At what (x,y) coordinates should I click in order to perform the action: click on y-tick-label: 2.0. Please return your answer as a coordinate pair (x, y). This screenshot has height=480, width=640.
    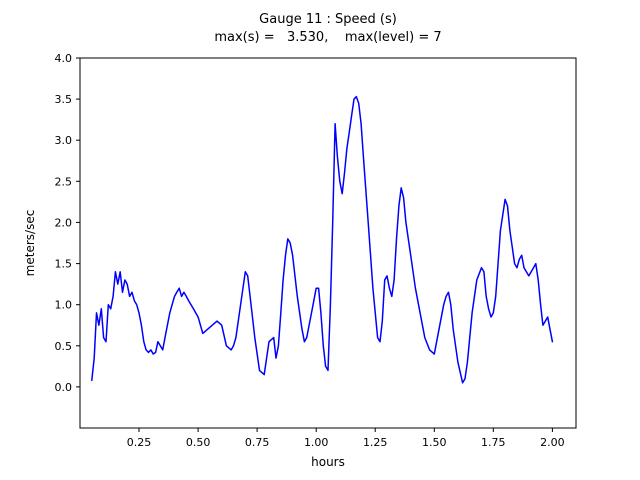
    Looking at the image, I should click on (64, 222).